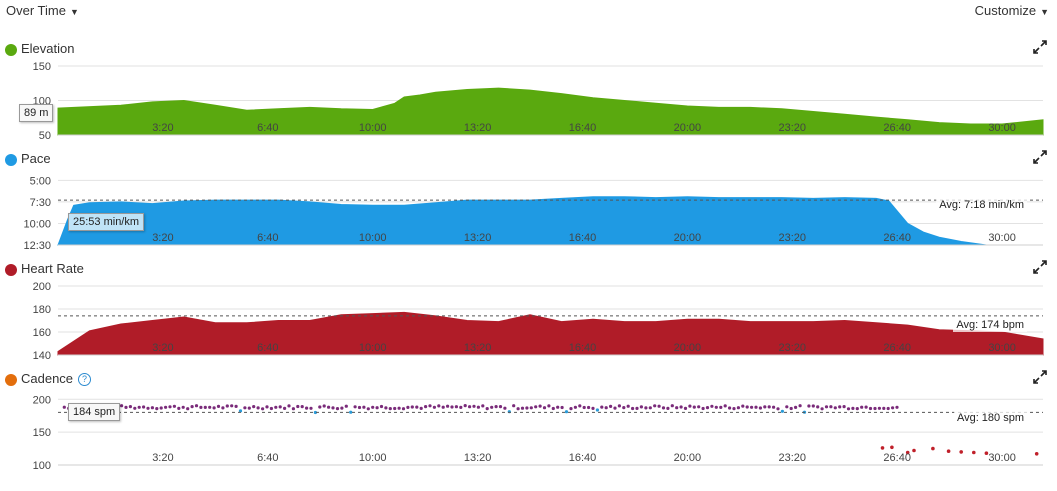  I want to click on view-mode-label: Over Time, so click(36, 10).